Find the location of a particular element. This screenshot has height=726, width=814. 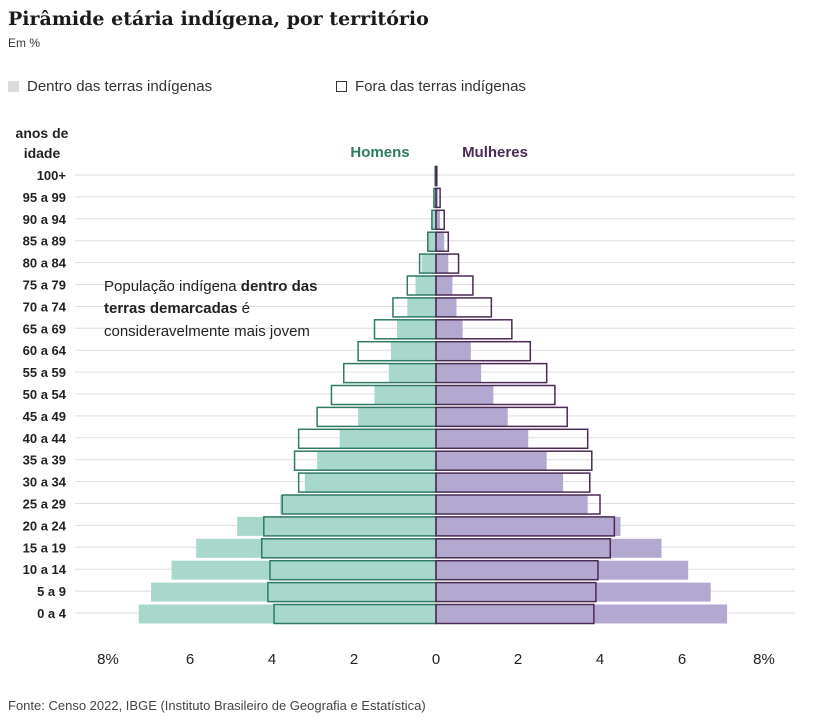

age-label: 20 a 24 is located at coordinates (45, 525).